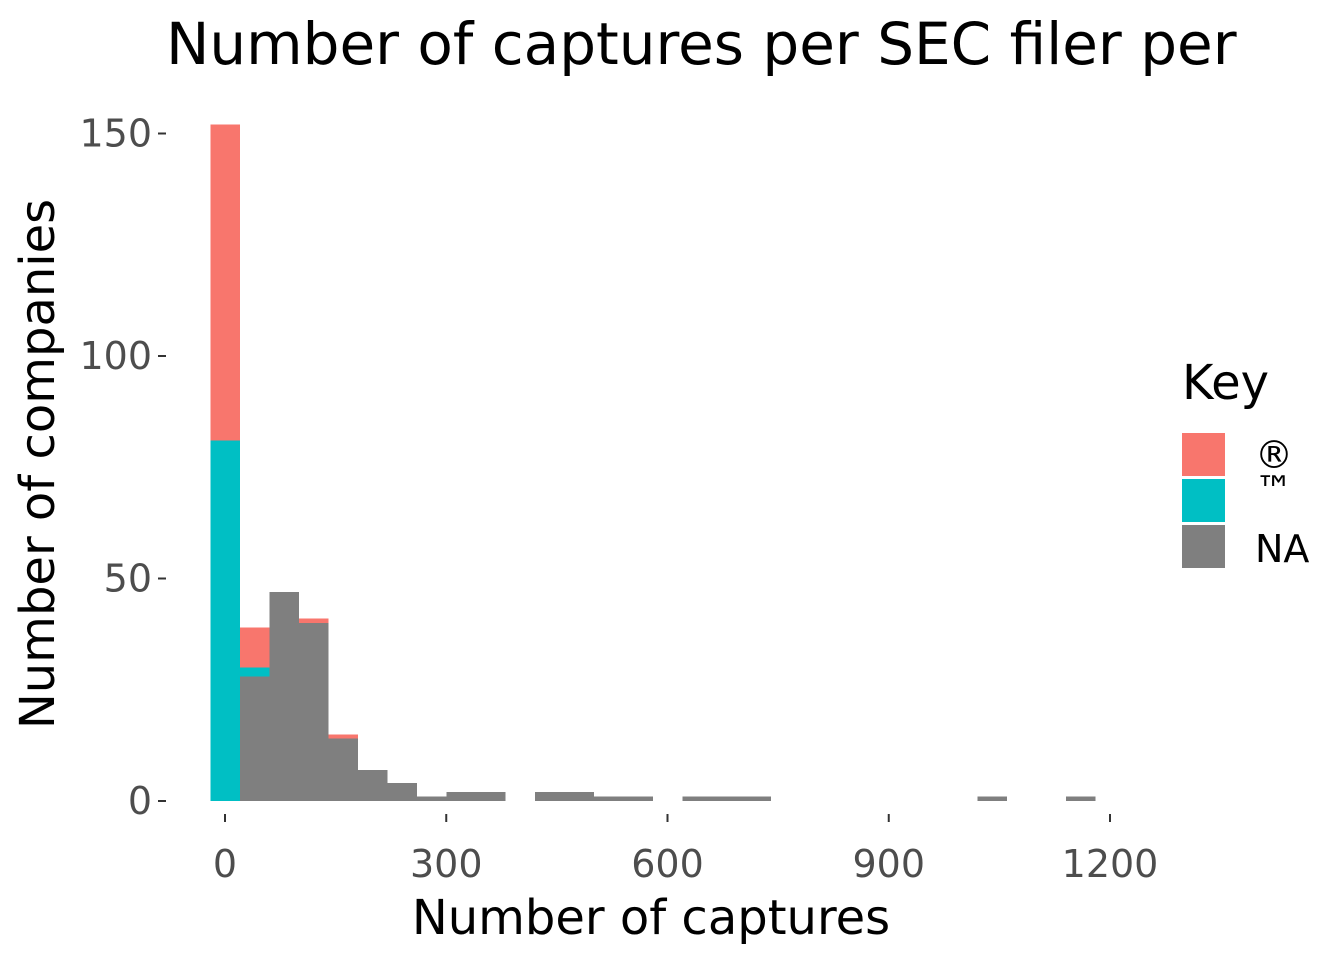 The height and width of the screenshot is (960, 1344). I want to click on bar-®-bin-120, so click(313, 620).